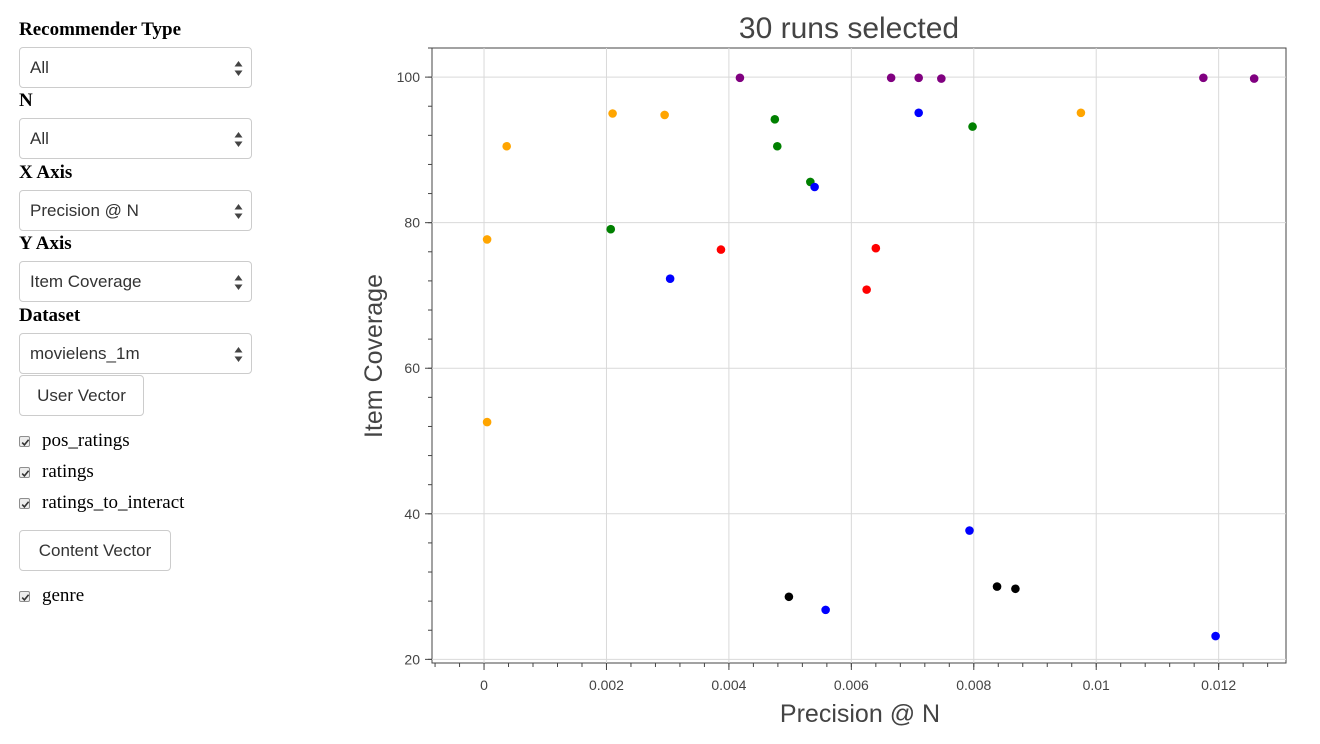  Describe the element at coordinates (81, 395) in the screenshot. I see `user-vector-button: User Vector` at that location.